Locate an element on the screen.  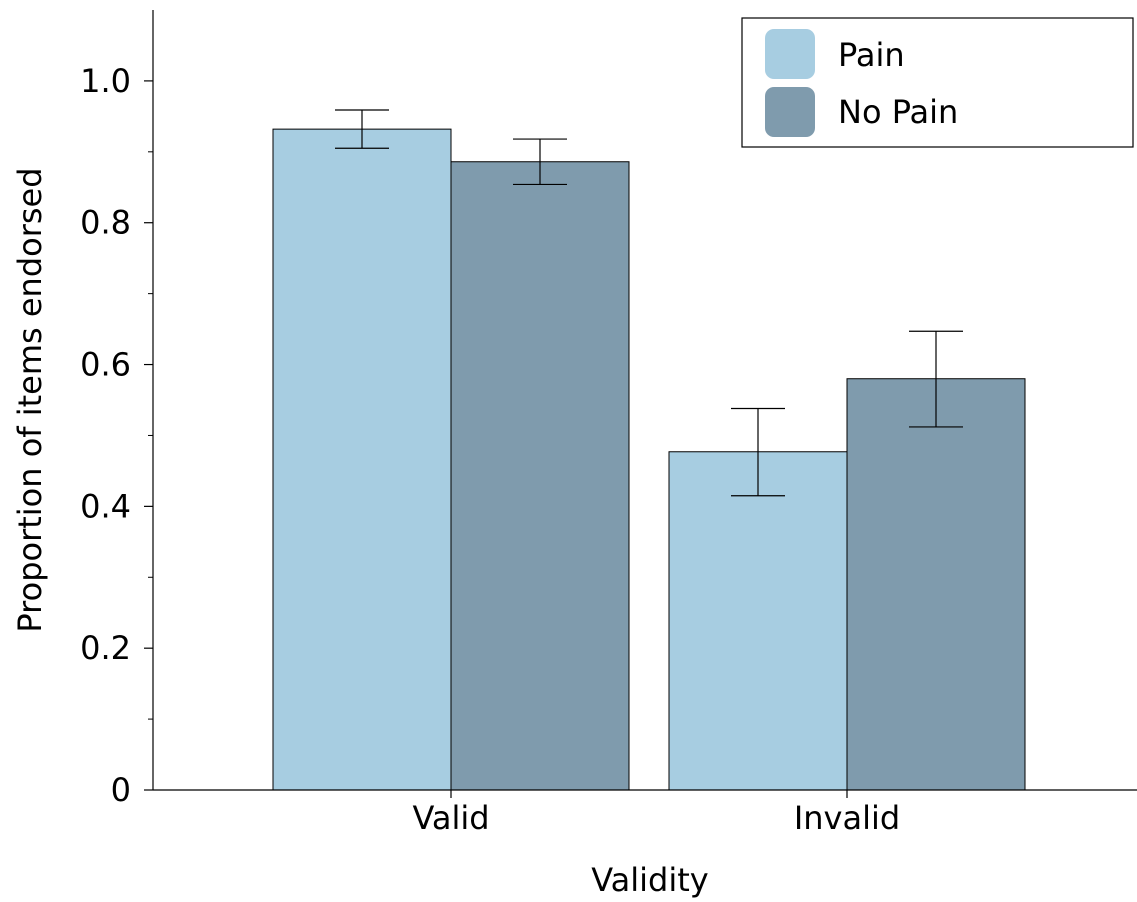
legend: Pain No Pain is located at coordinates (937, 82).